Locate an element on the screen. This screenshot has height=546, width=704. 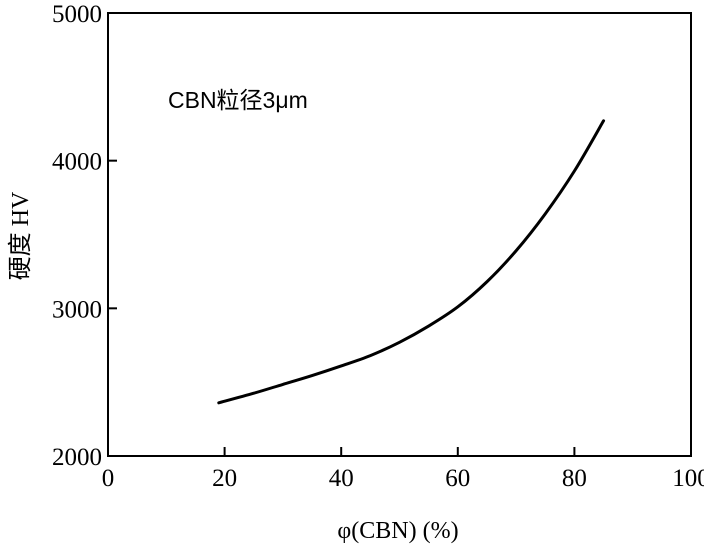
y-axis-ticks is located at coordinates (112, 234).